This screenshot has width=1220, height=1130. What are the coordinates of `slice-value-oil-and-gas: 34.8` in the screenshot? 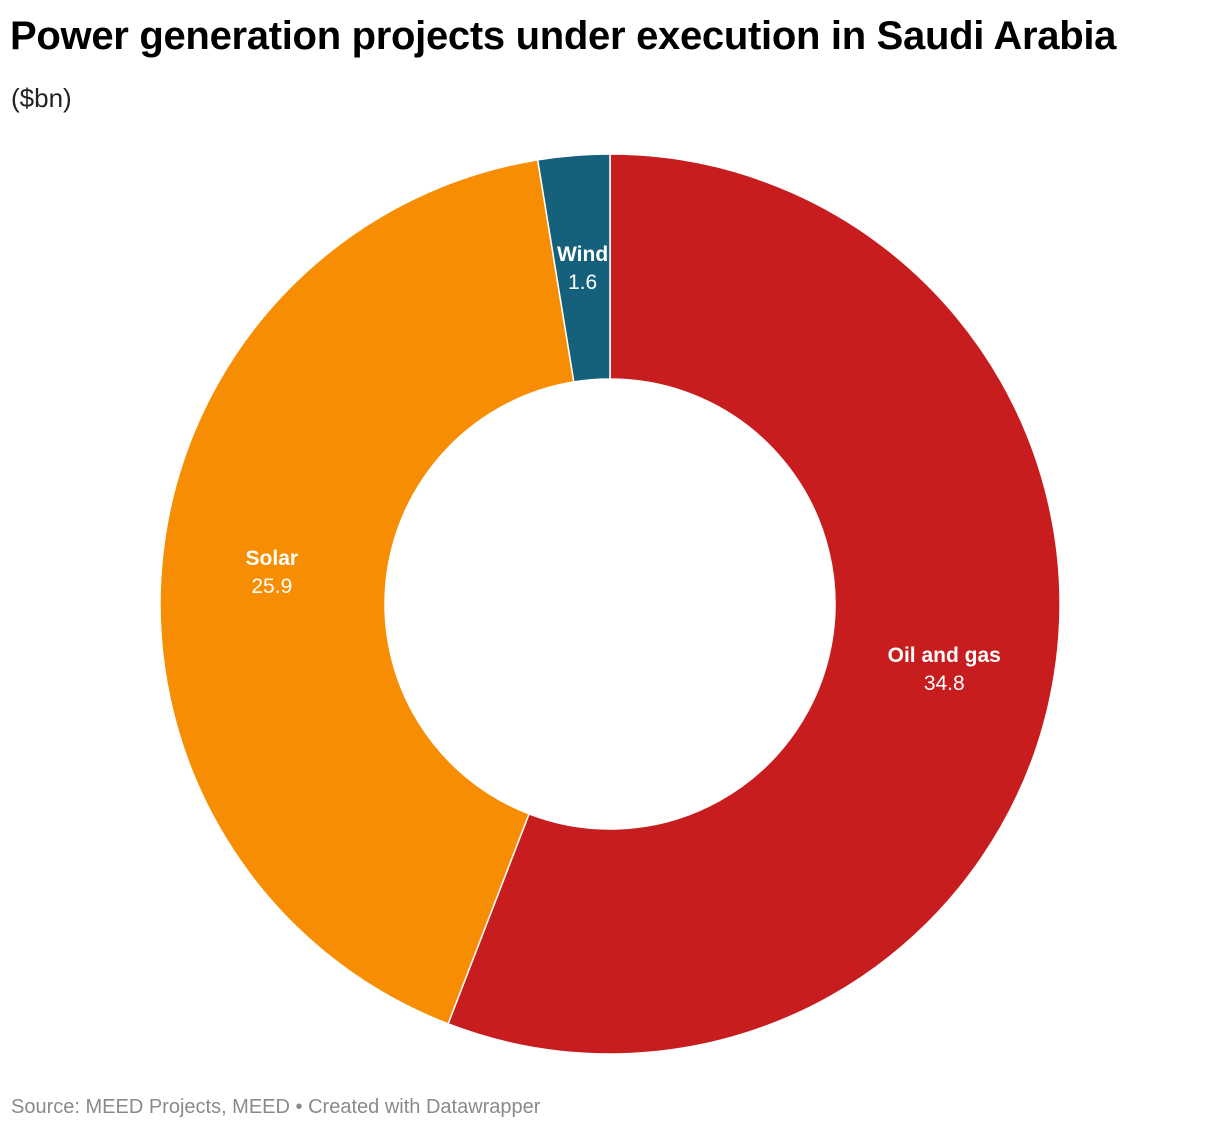 It's located at (944, 683).